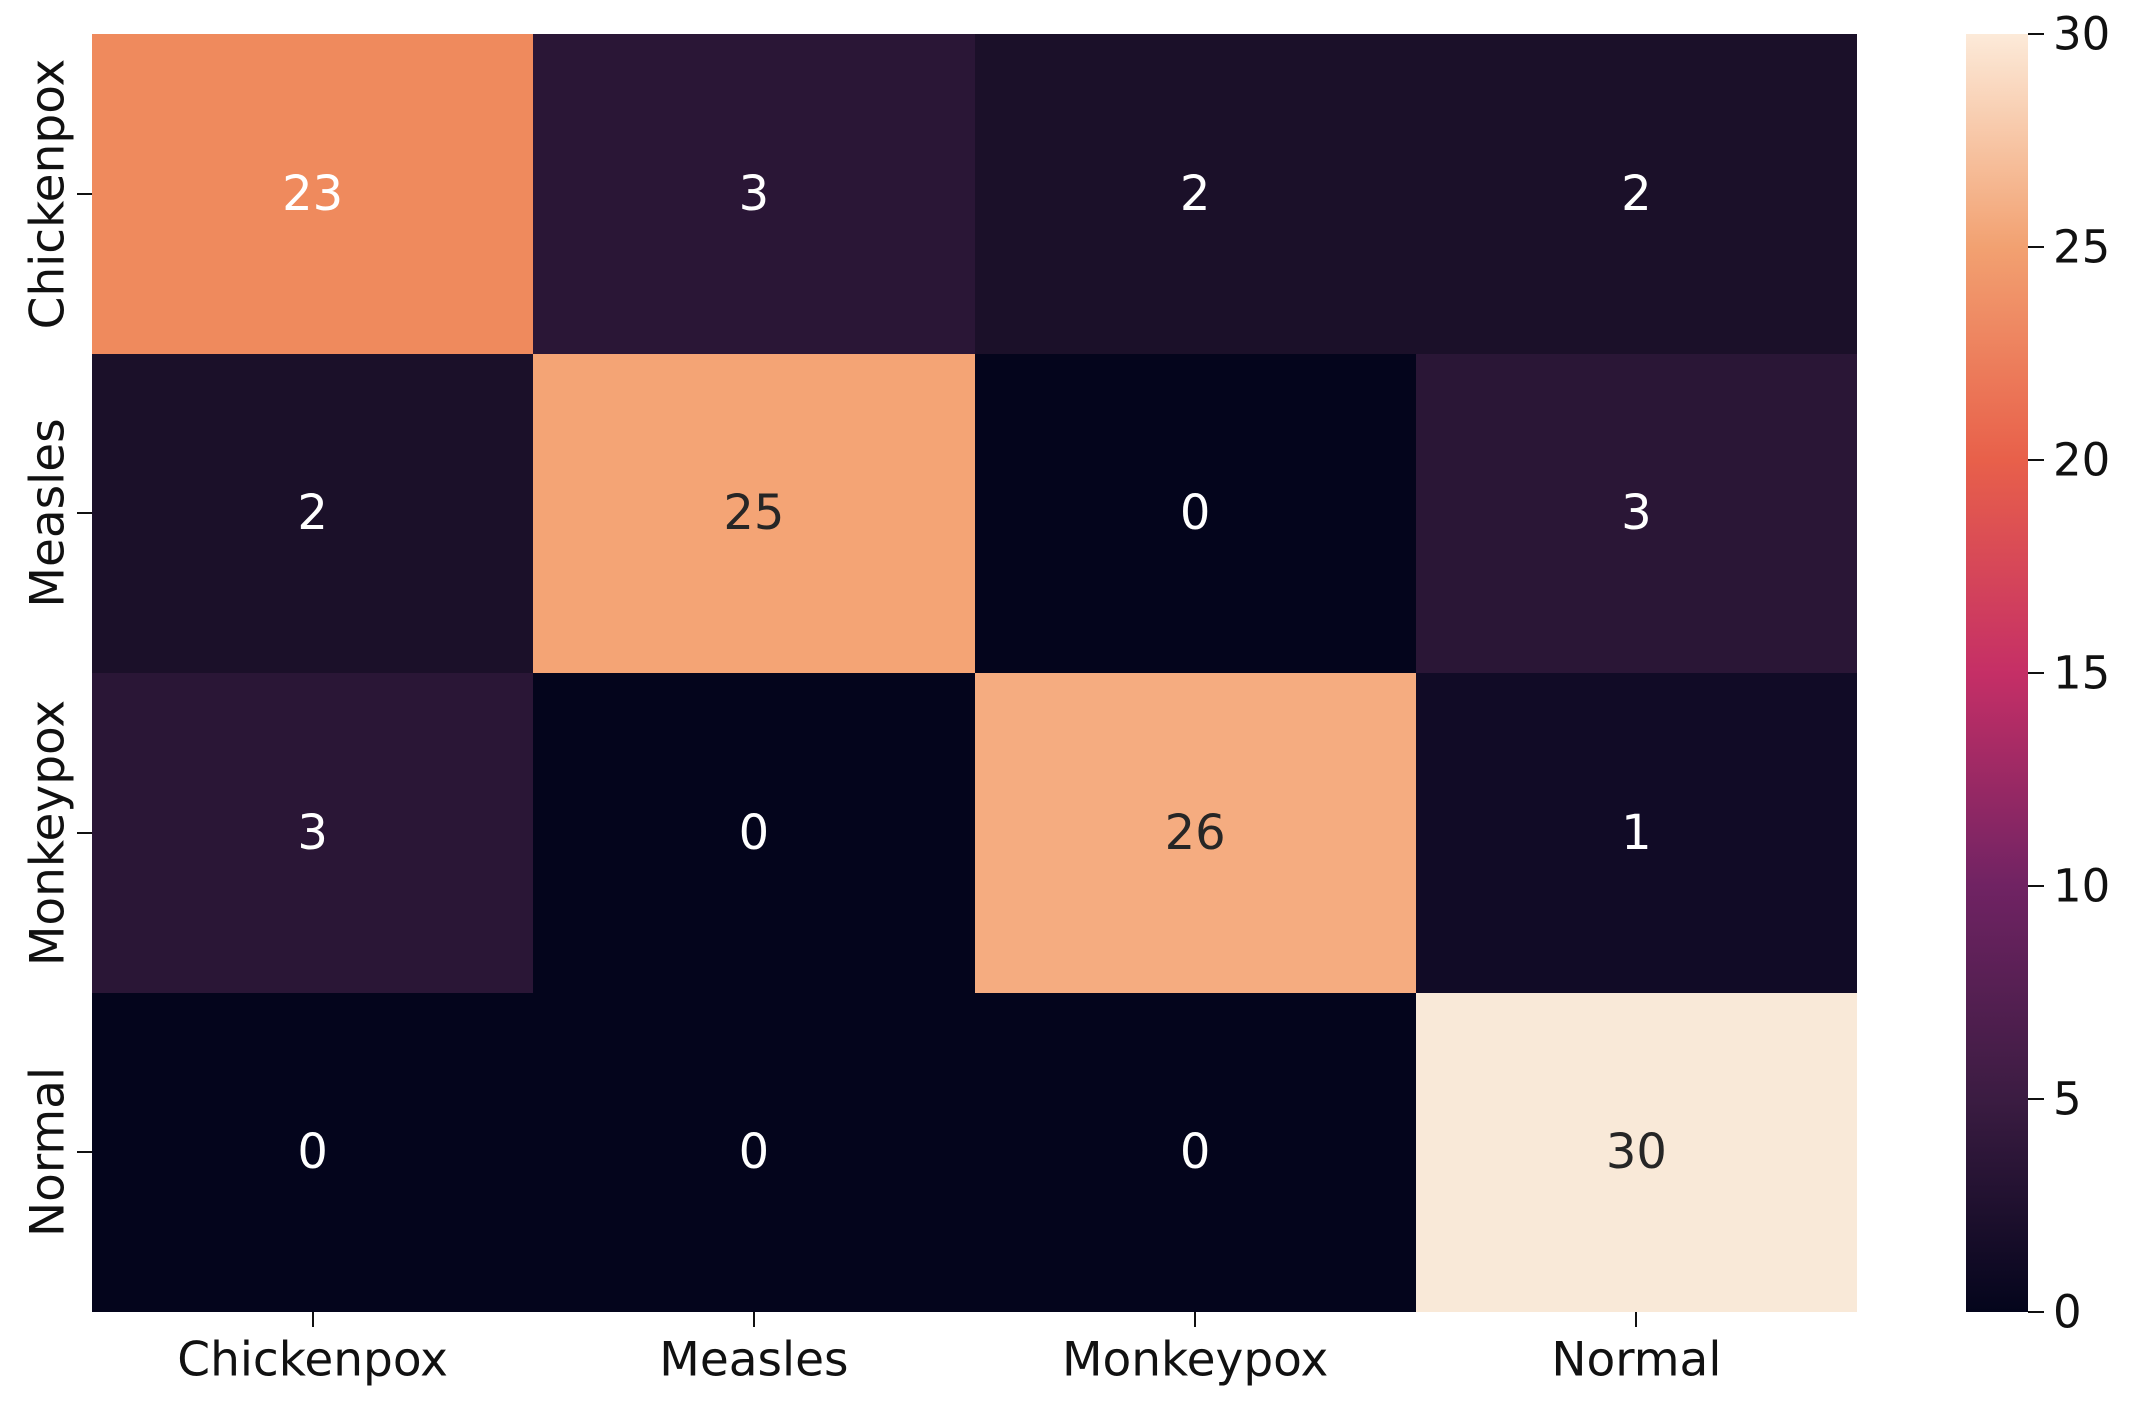  Describe the element at coordinates (2067, 1312) in the screenshot. I see `colorbar-tick-label: 0` at that location.